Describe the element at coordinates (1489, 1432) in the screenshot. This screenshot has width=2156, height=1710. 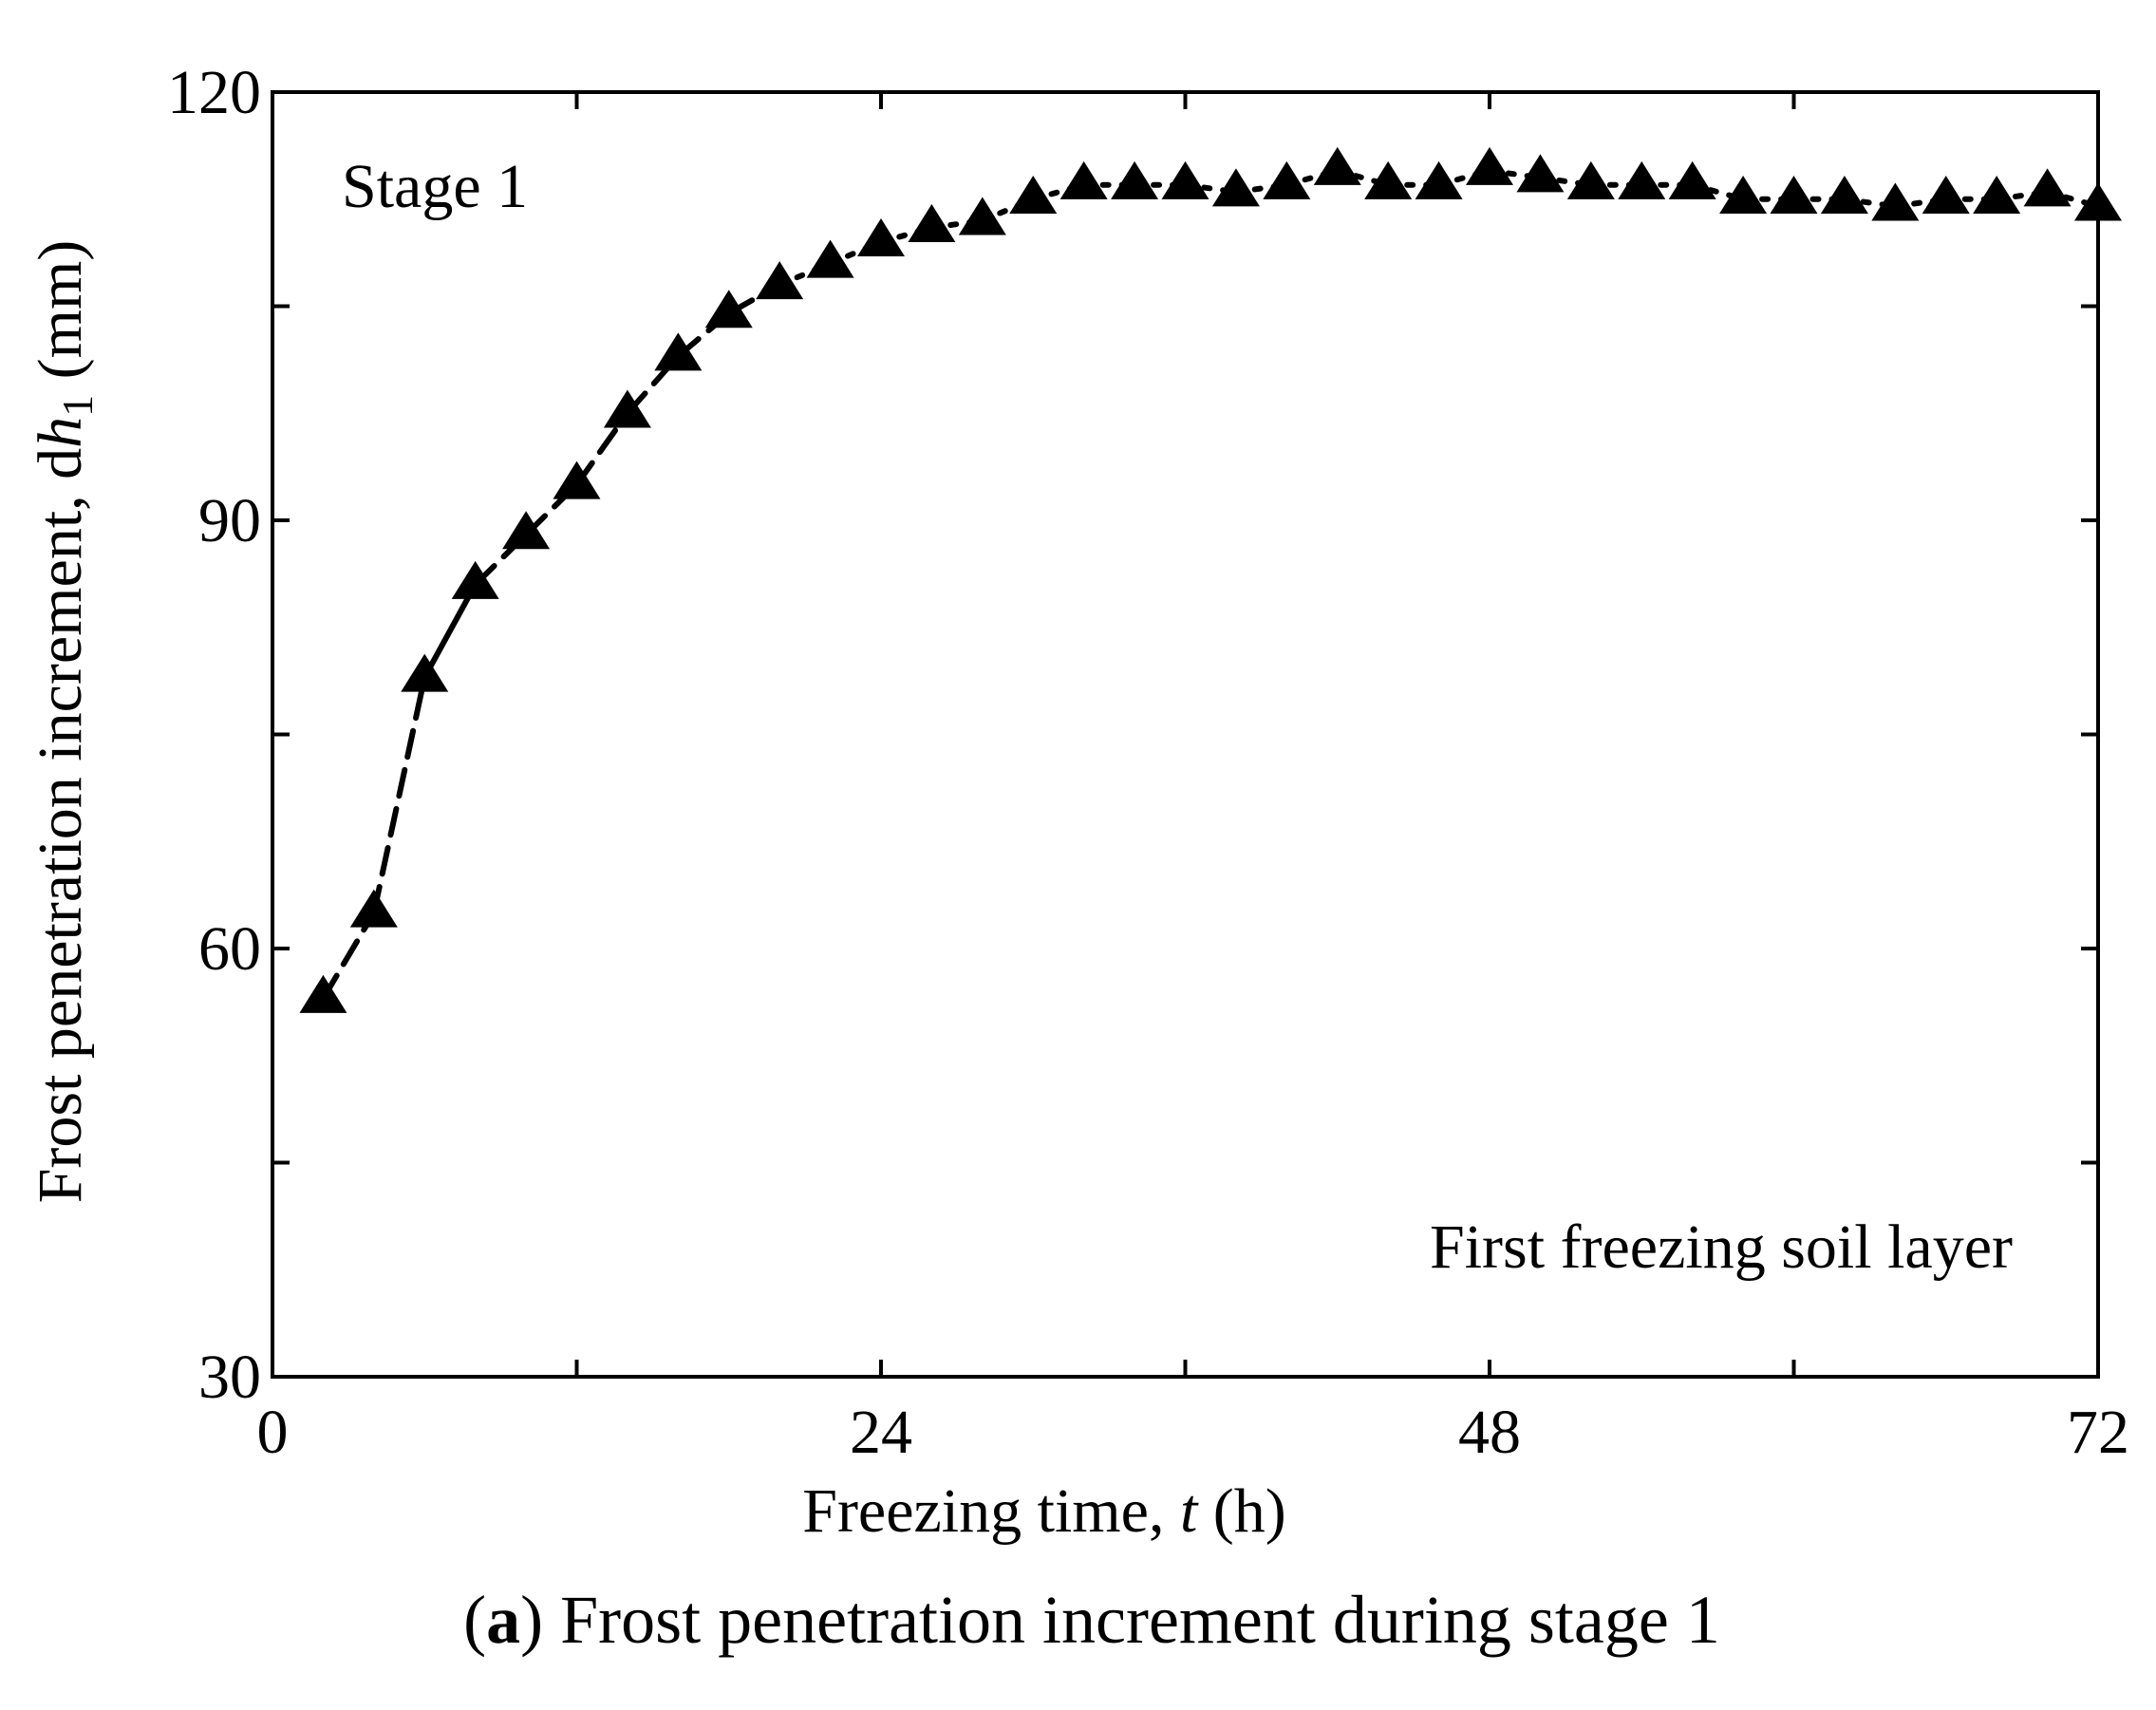
I see `x-tick-label: 48` at that location.